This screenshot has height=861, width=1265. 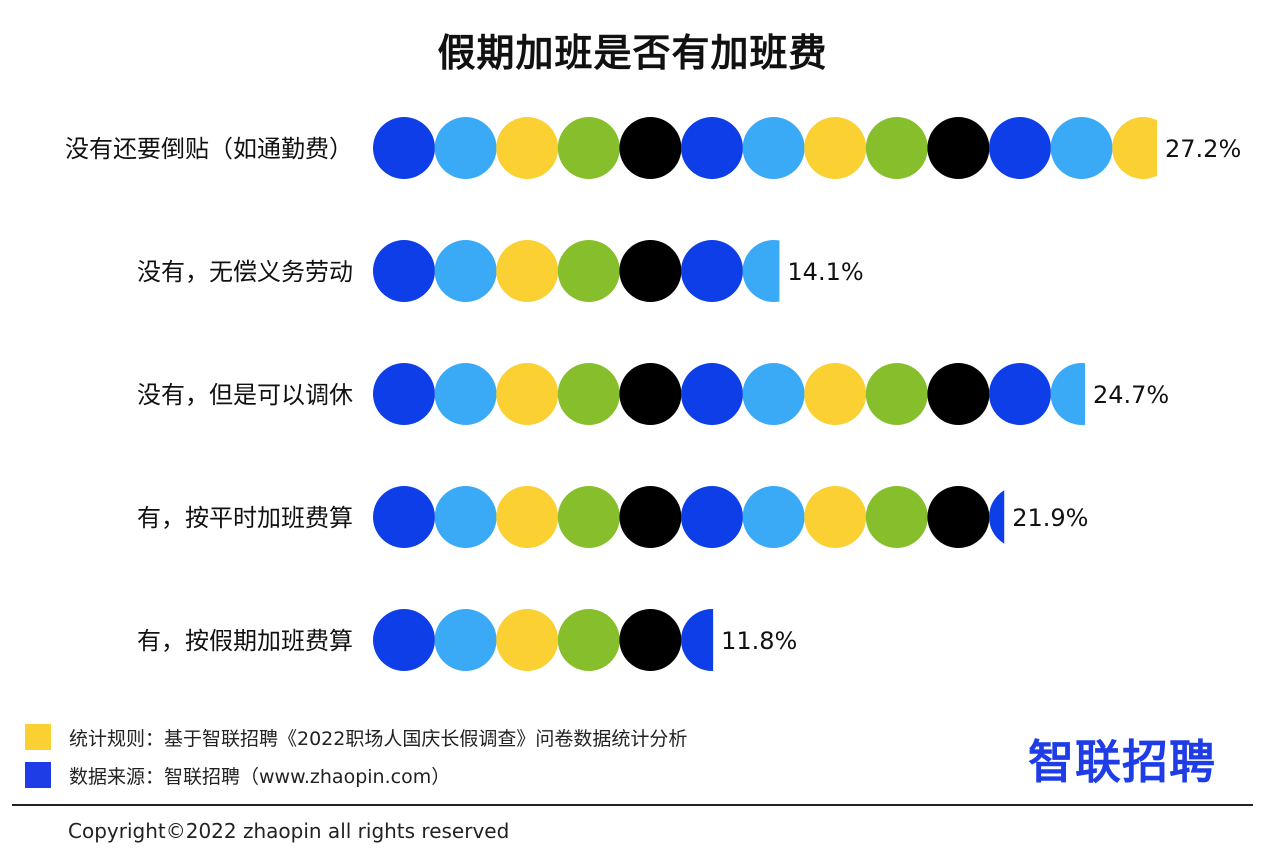 I want to click on rule-swatch, so click(x=38, y=737).